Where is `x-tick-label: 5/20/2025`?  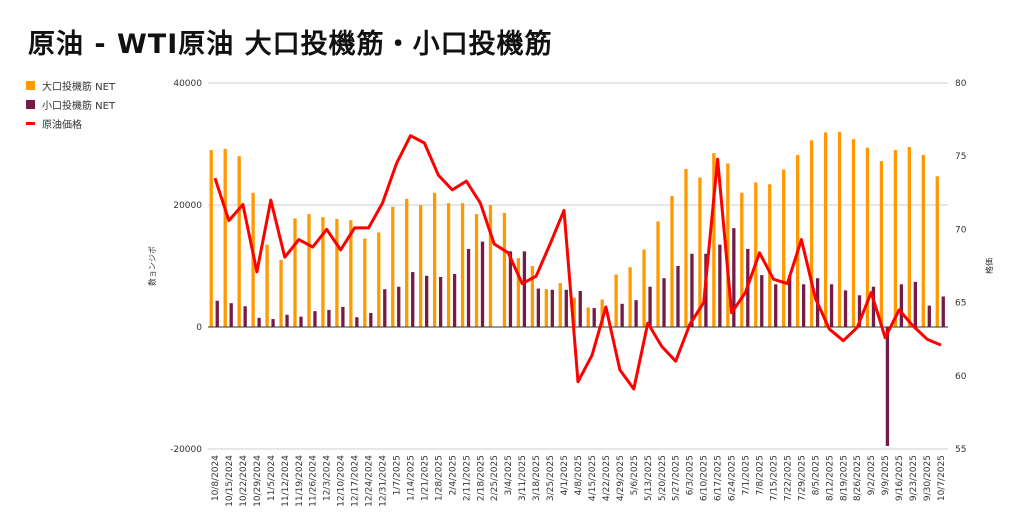 x-tick-label: 5/20/2025 is located at coordinates (663, 478).